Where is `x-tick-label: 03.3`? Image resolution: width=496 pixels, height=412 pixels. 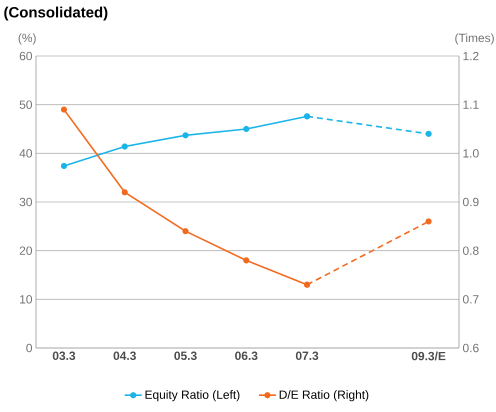 x-tick-label: 03.3 is located at coordinates (64, 356).